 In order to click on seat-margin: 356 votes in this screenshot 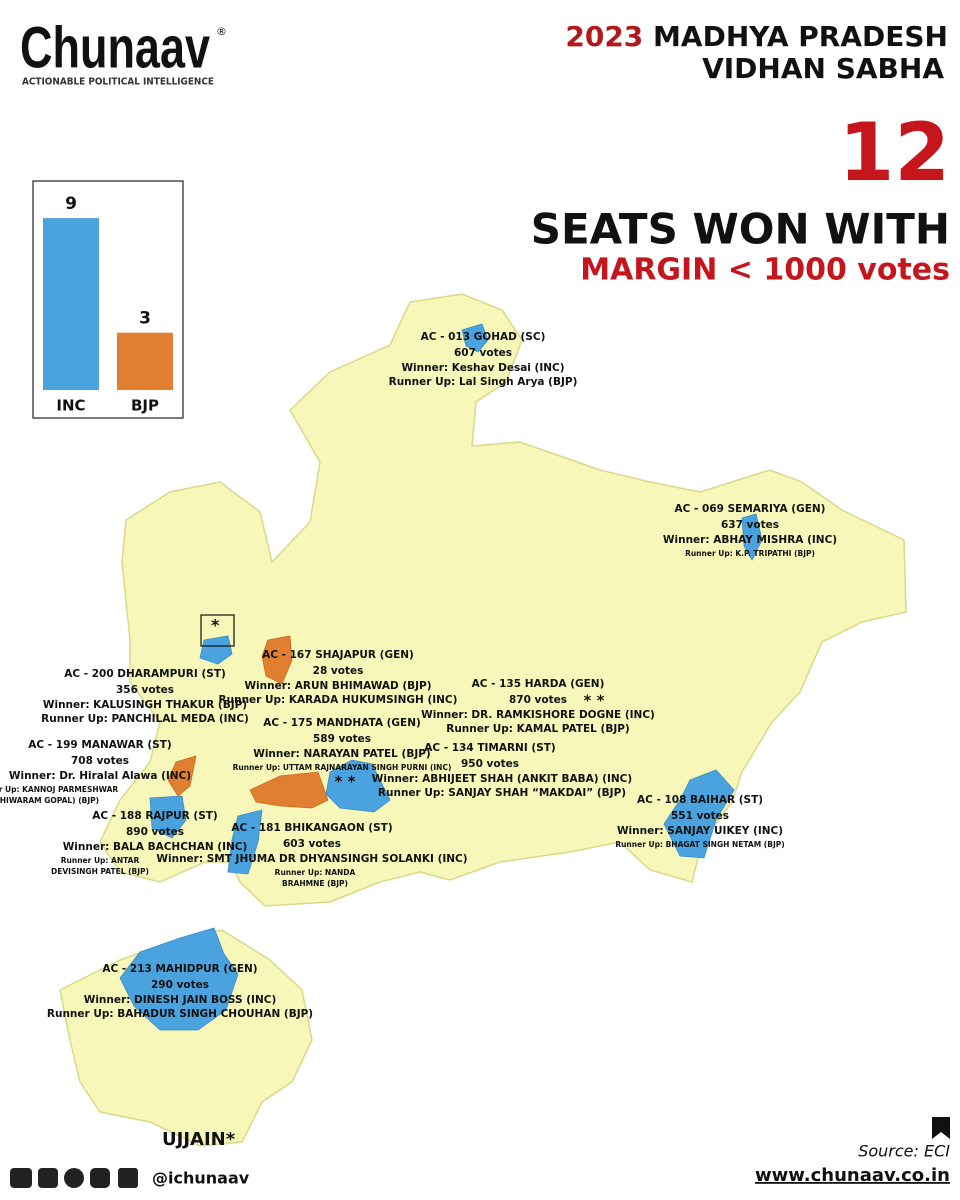, I will do `click(145, 690)`.